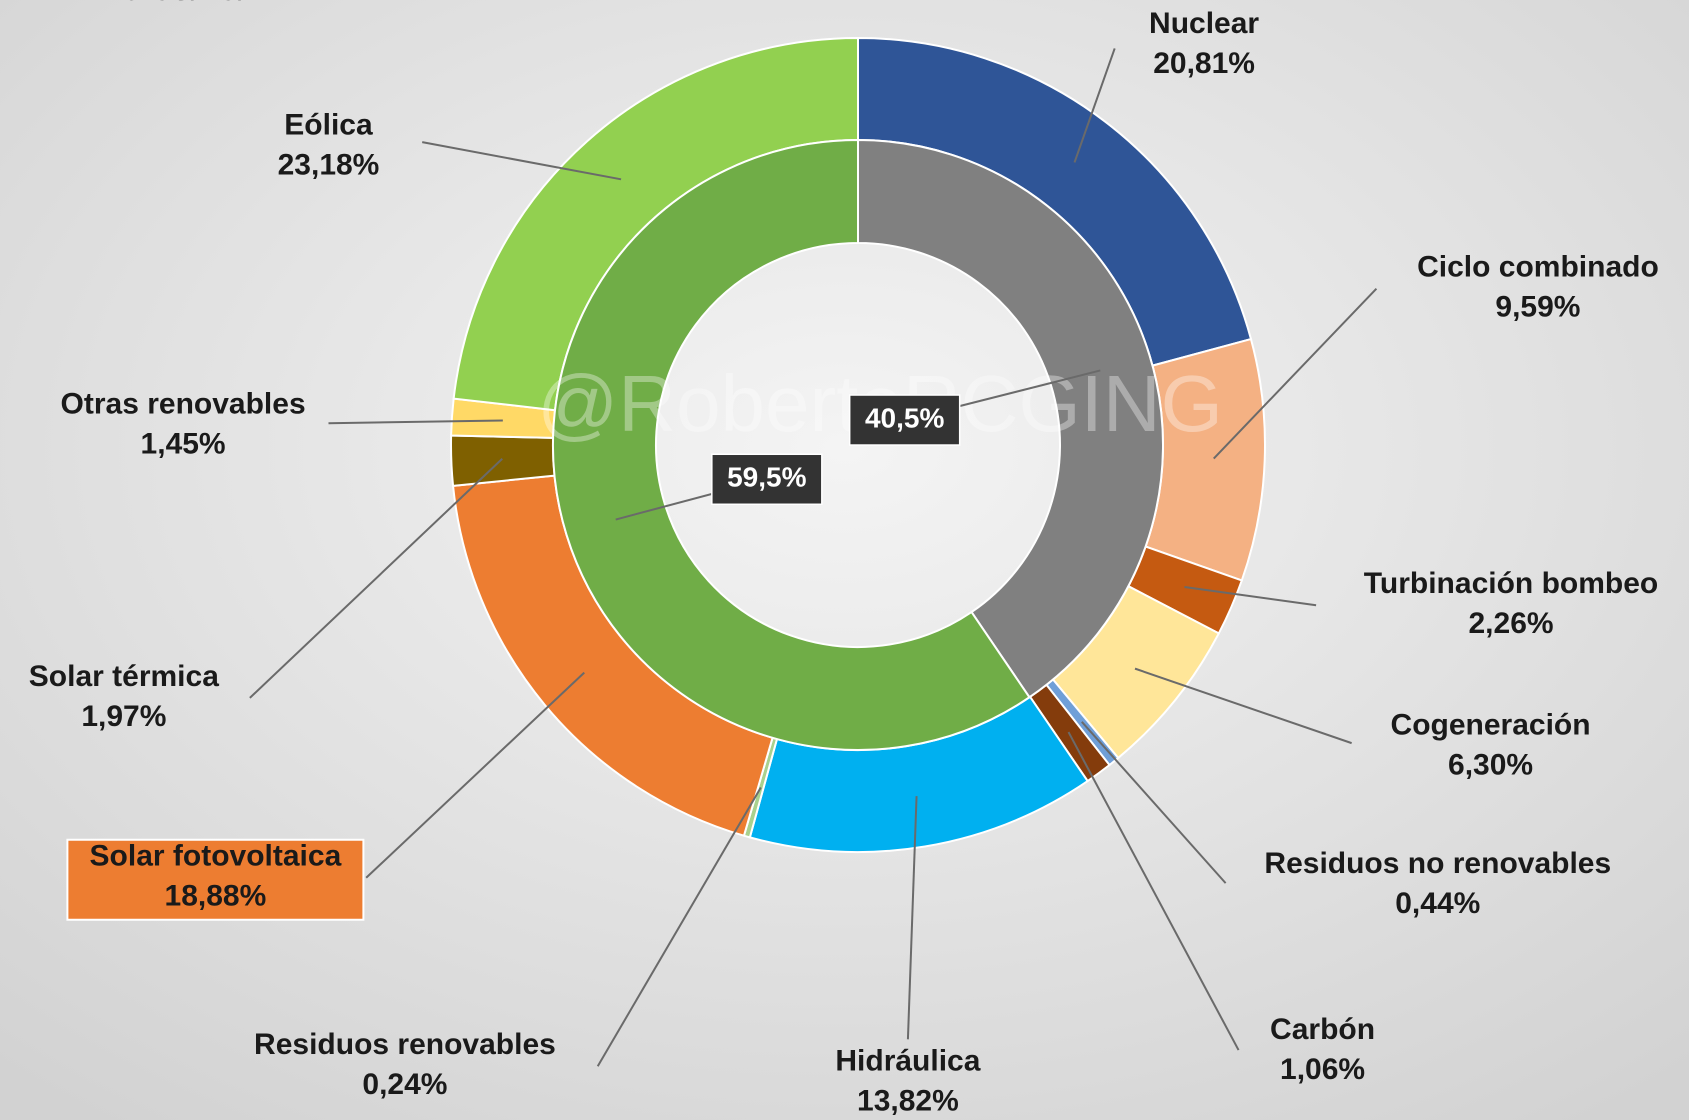 Image resolution: width=1689 pixels, height=1120 pixels. Describe the element at coordinates (1490, 764) in the screenshot. I see `slice-value-label: 6,30%` at that location.